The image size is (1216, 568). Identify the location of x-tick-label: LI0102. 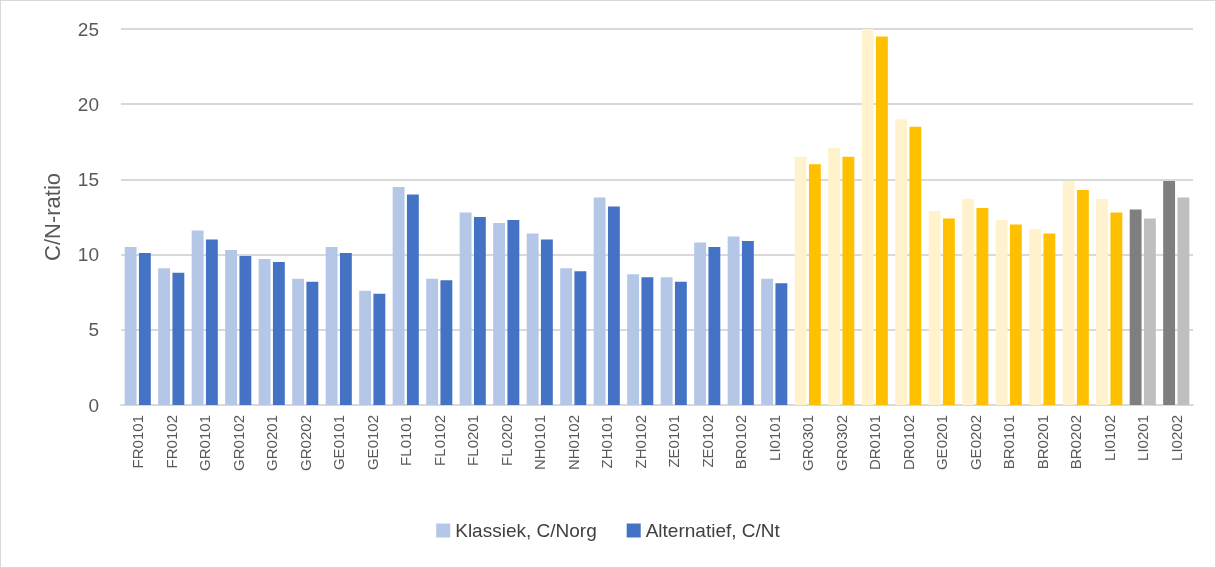
(1109, 438).